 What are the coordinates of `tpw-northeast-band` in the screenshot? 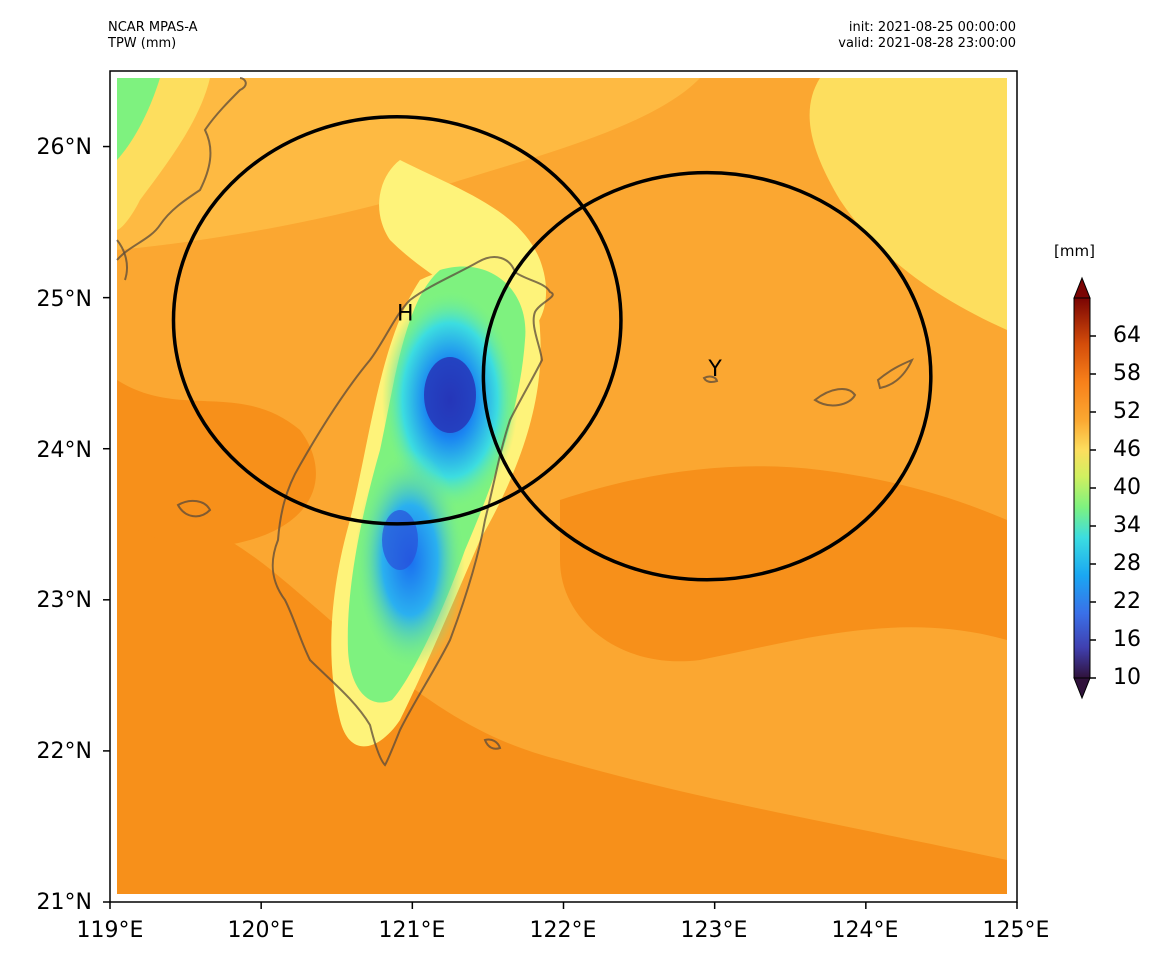 It's located at (908, 204).